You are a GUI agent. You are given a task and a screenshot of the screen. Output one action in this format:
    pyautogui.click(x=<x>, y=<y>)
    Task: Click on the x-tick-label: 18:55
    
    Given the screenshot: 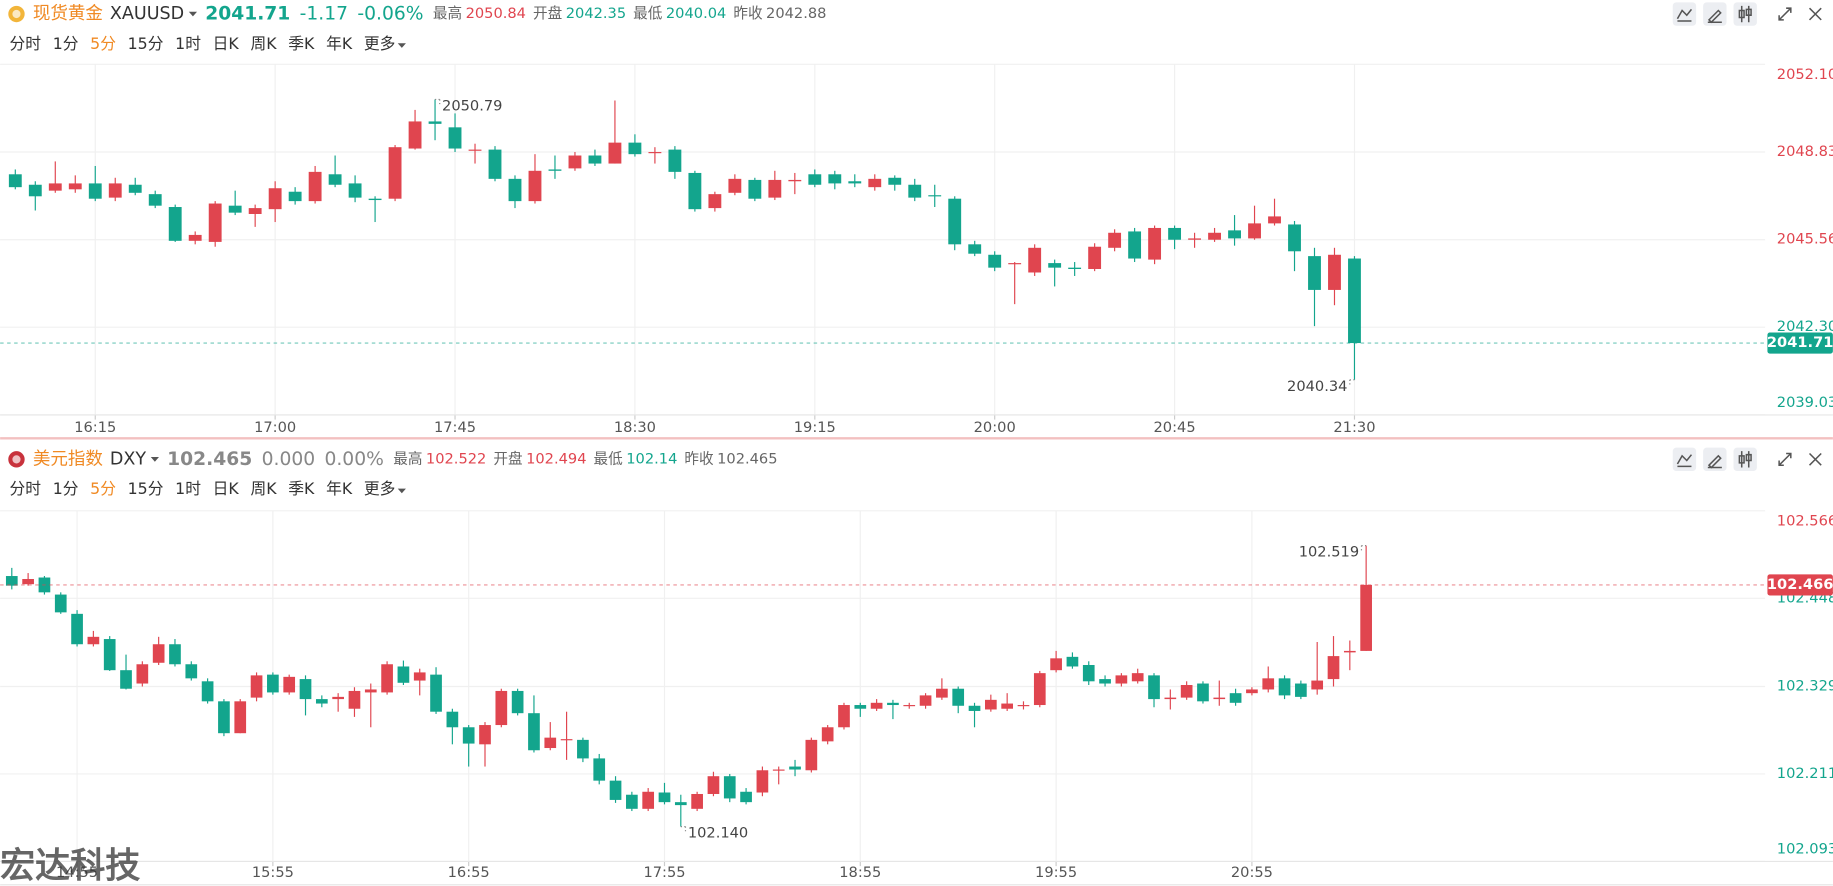 What is the action you would take?
    pyautogui.click(x=860, y=872)
    